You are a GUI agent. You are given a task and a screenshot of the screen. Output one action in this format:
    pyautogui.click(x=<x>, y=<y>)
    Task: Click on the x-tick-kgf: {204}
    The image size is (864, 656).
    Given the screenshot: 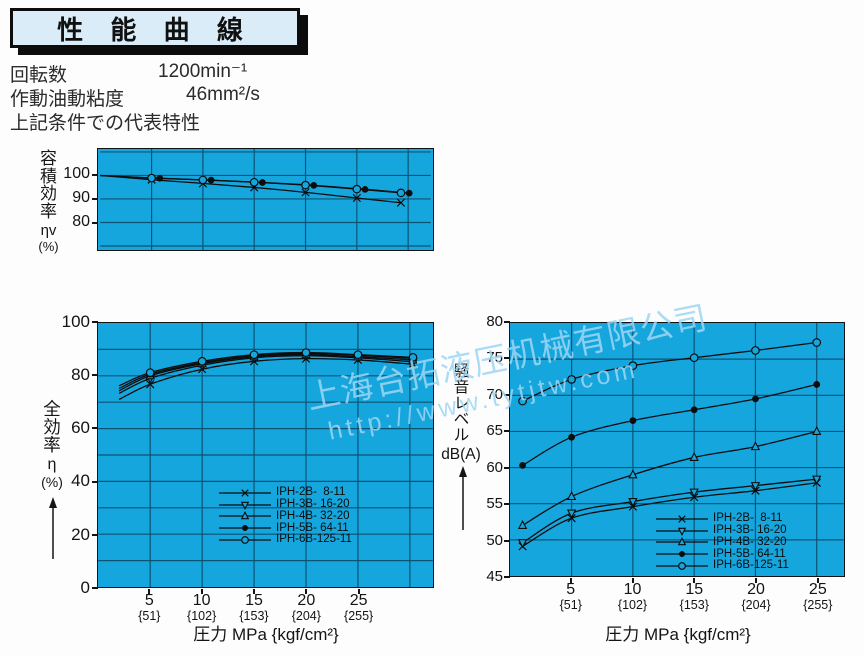 What is the action you would take?
    pyautogui.click(x=756, y=605)
    